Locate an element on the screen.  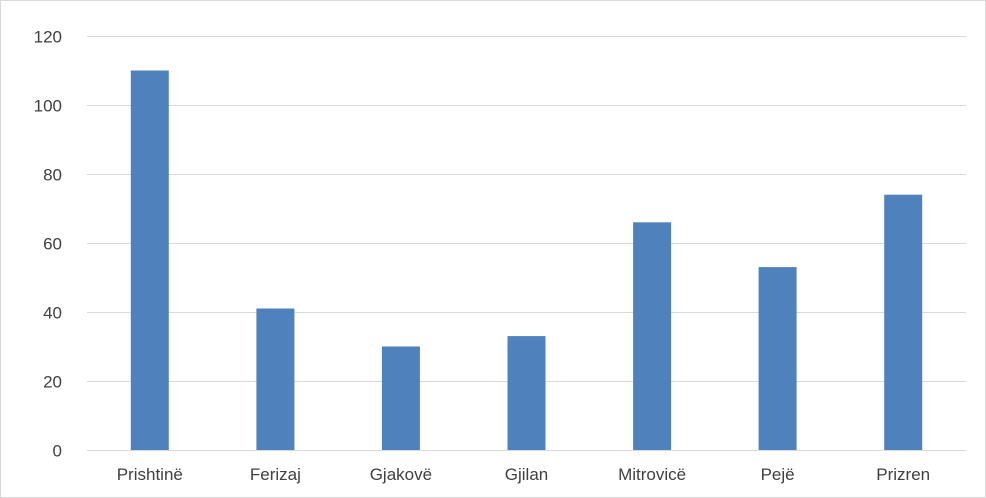
x-tick-label: Gjilan is located at coordinates (526, 474).